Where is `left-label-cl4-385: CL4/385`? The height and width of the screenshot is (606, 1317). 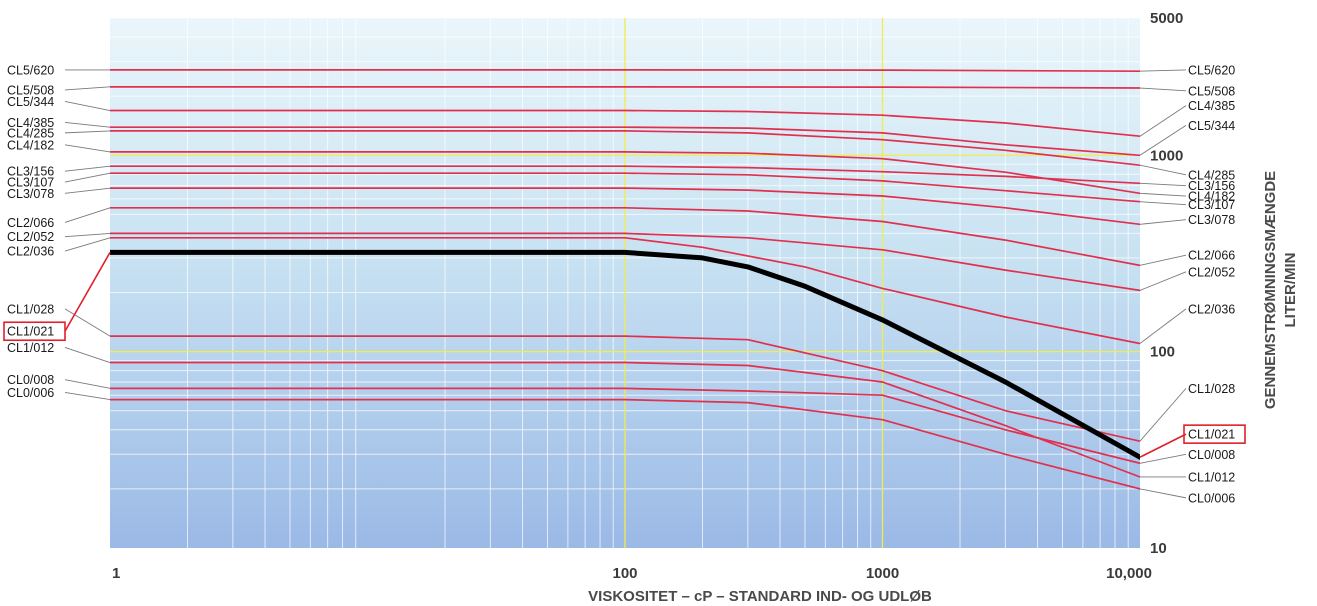 left-label-cl4-385: CL4/385 is located at coordinates (30, 123).